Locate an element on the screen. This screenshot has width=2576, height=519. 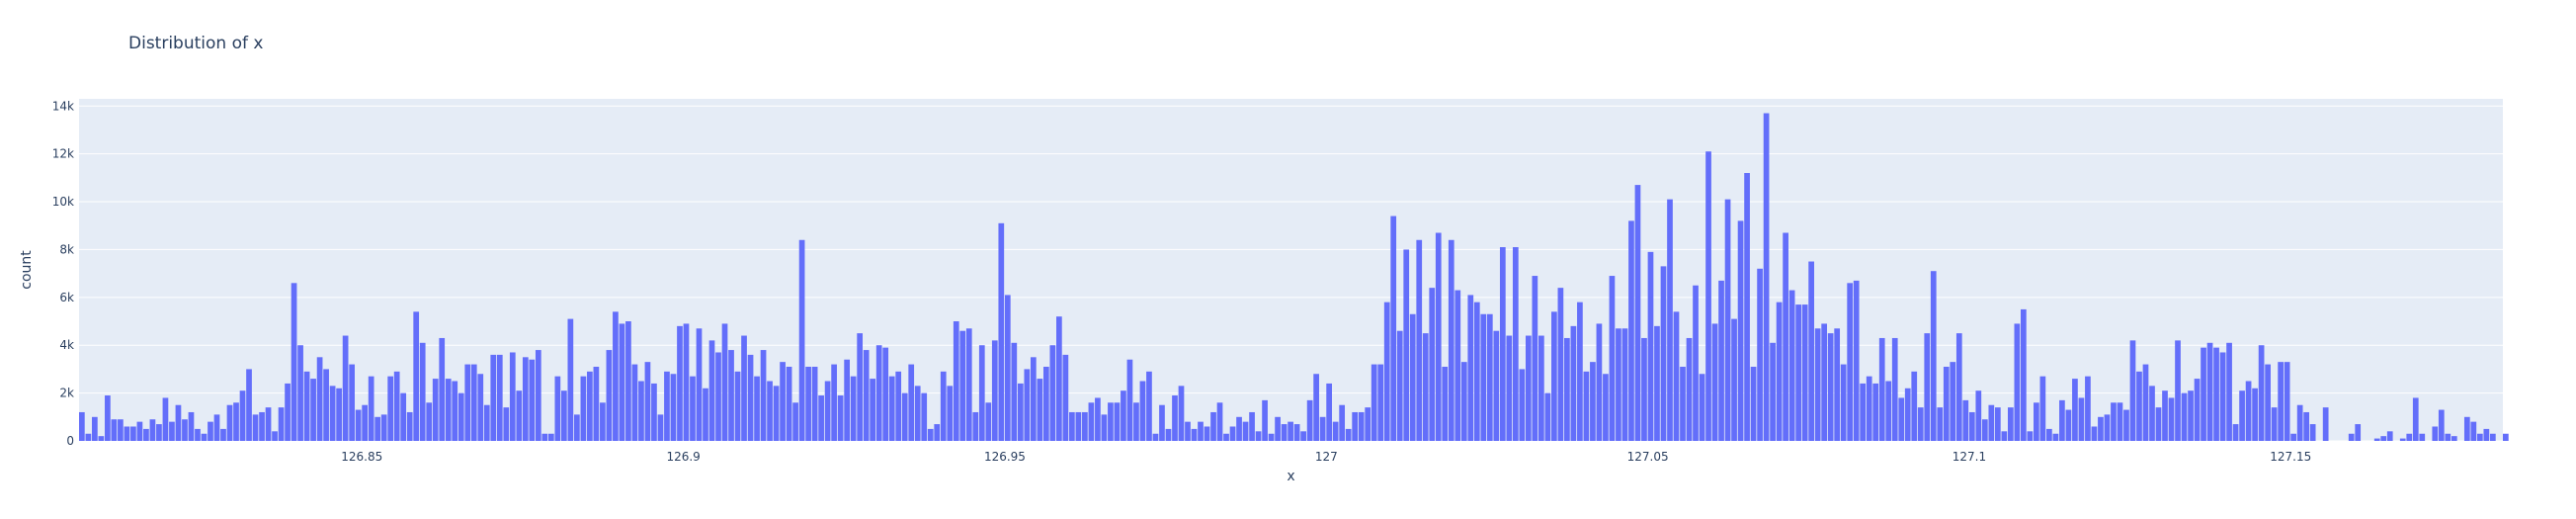
x-tick-label: 126.85 is located at coordinates (361, 457).